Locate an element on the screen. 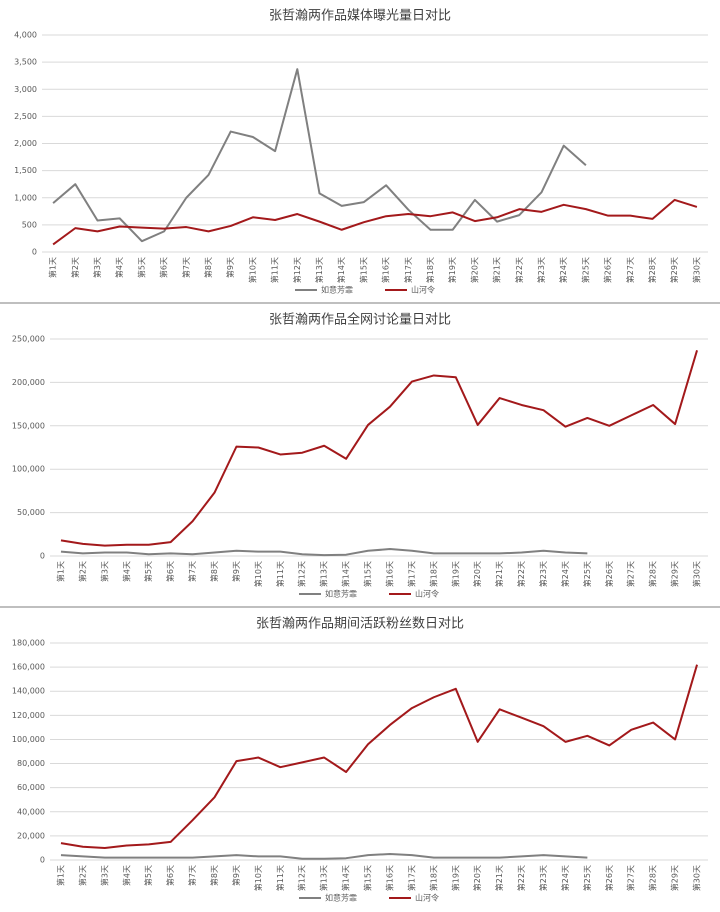  y-tick-label: 20,000 is located at coordinates (31, 835).